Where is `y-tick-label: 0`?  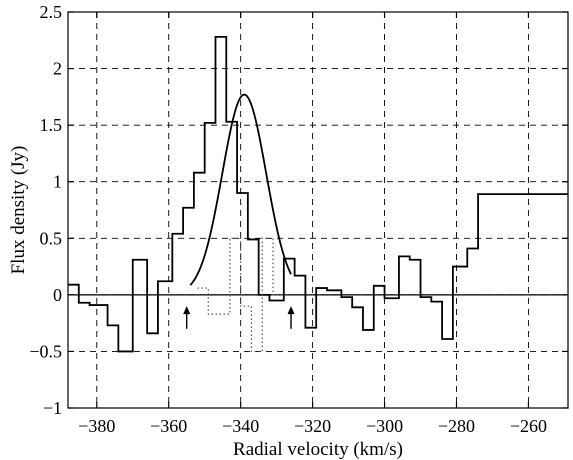 y-tick-label: 0 is located at coordinates (57, 295).